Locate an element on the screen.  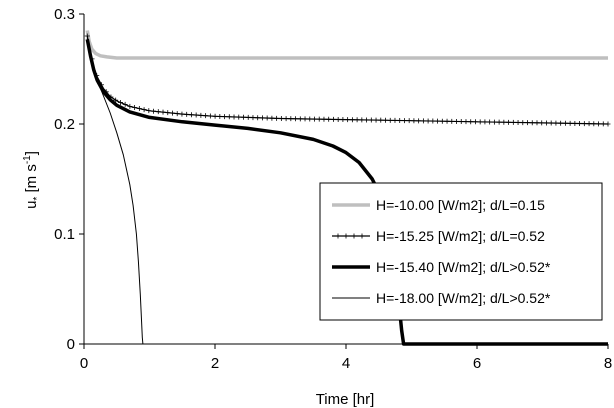
x-tick-label: 8 is located at coordinates (608, 363).